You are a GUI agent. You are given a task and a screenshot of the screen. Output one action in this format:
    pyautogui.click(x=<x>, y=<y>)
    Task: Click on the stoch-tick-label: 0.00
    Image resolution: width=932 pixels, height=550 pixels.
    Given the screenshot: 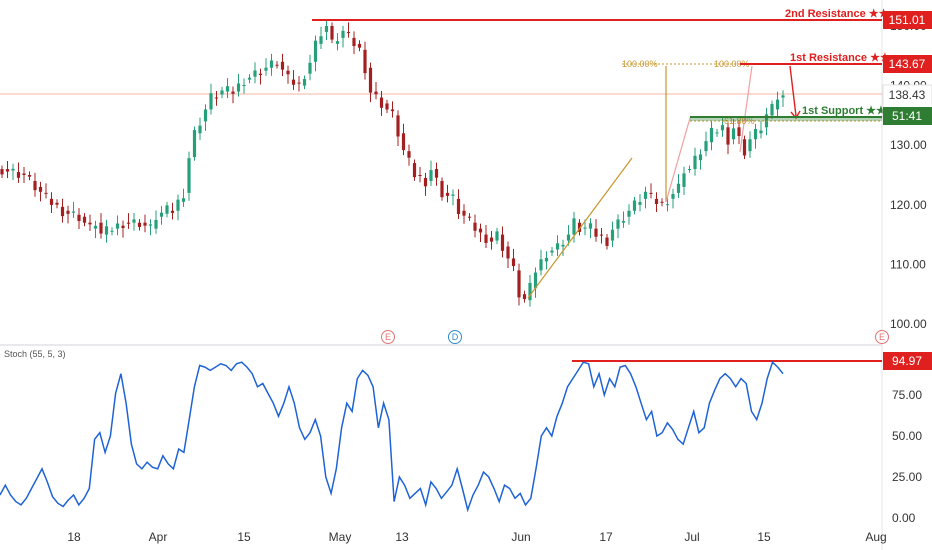 What is the action you would take?
    pyautogui.click(x=904, y=518)
    